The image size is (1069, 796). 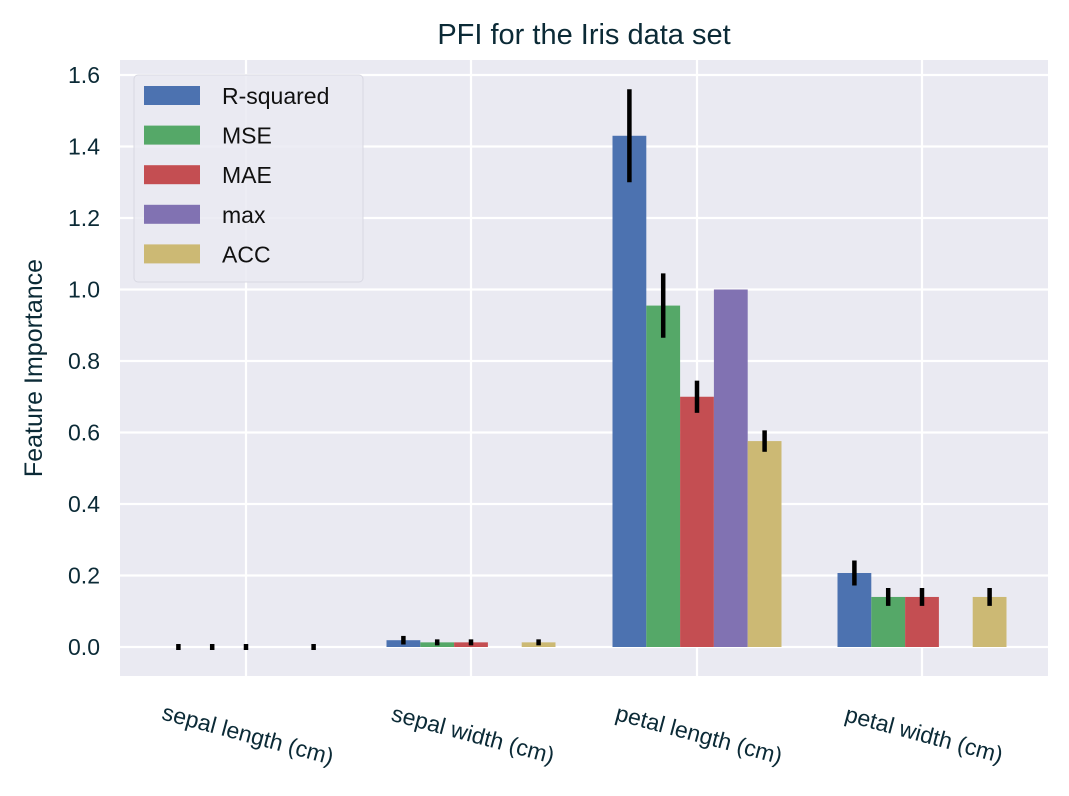 What do you see at coordinates (247, 136) in the screenshot?
I see `legend-label: MSE` at bounding box center [247, 136].